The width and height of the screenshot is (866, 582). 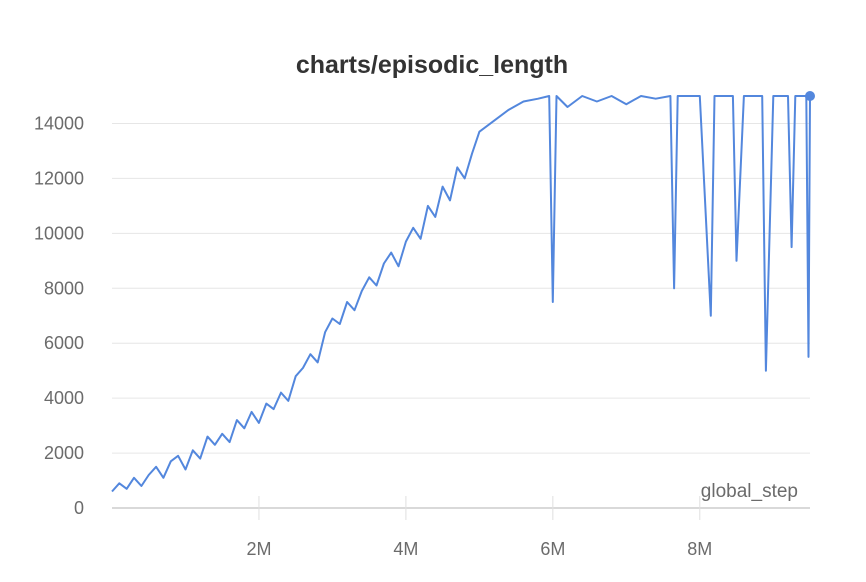 What do you see at coordinates (552, 549) in the screenshot?
I see `x-tick-label: 6M` at bounding box center [552, 549].